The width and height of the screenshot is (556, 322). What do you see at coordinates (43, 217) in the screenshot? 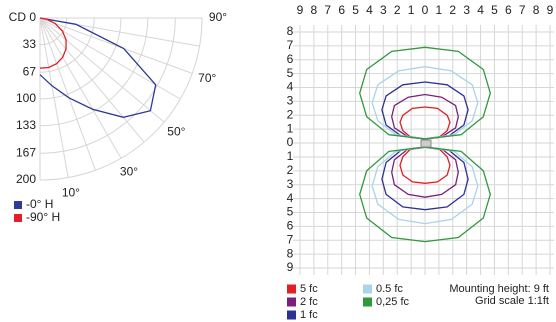
I see `legend-label: -90° H` at bounding box center [43, 217].